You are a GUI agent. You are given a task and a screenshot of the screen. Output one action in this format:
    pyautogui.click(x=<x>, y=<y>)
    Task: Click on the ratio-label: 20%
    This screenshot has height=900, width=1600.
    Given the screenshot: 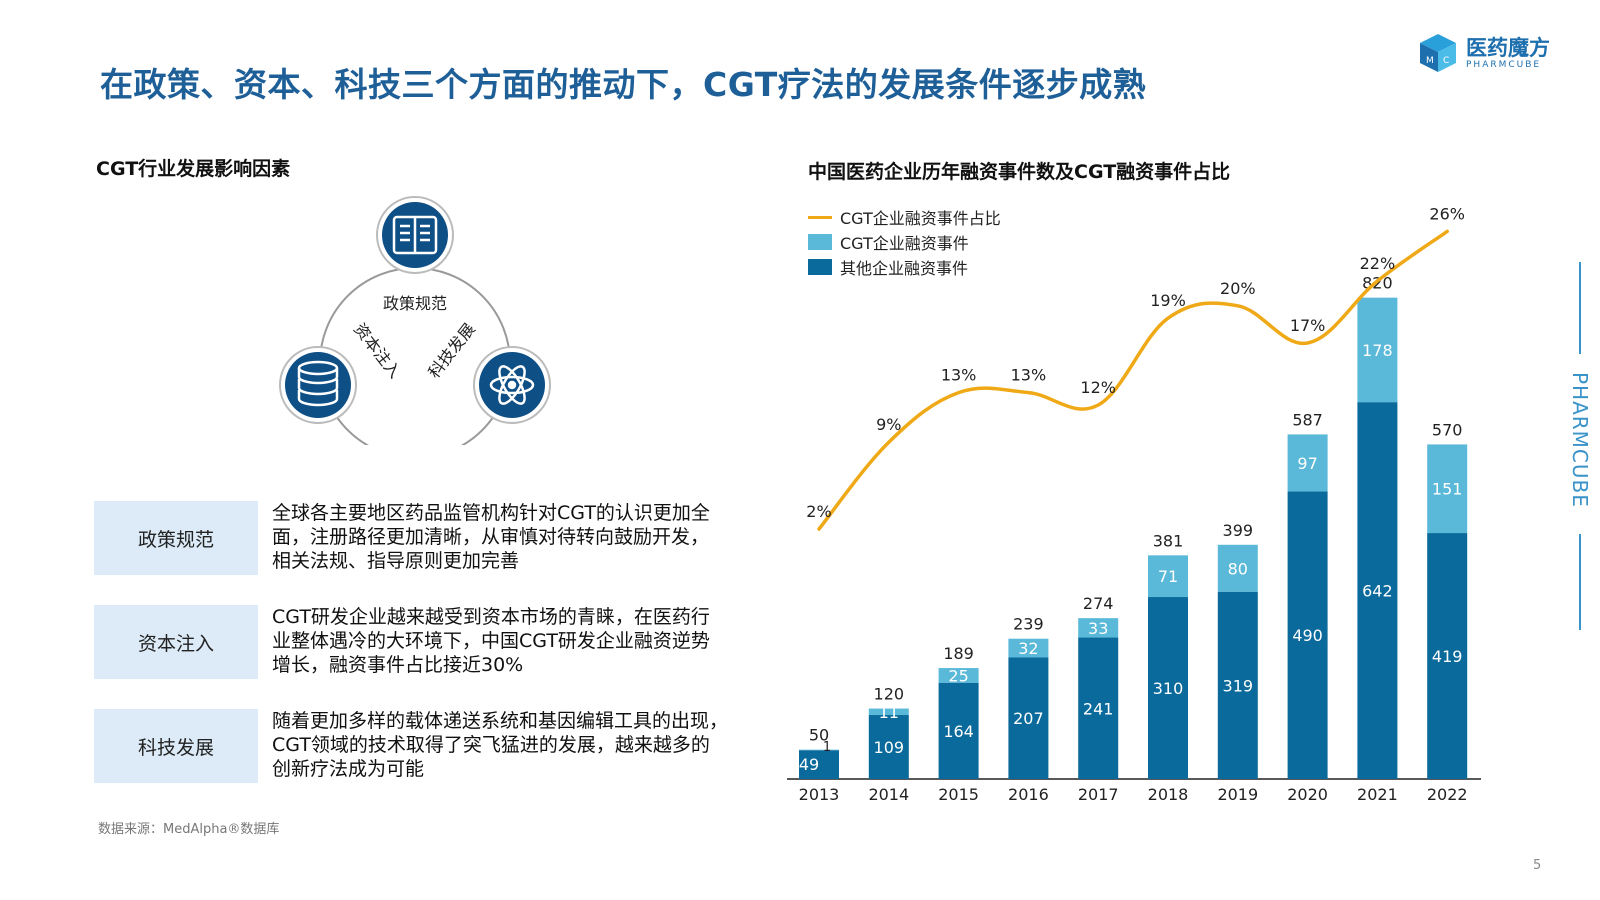 What is the action you would take?
    pyautogui.click(x=1238, y=288)
    